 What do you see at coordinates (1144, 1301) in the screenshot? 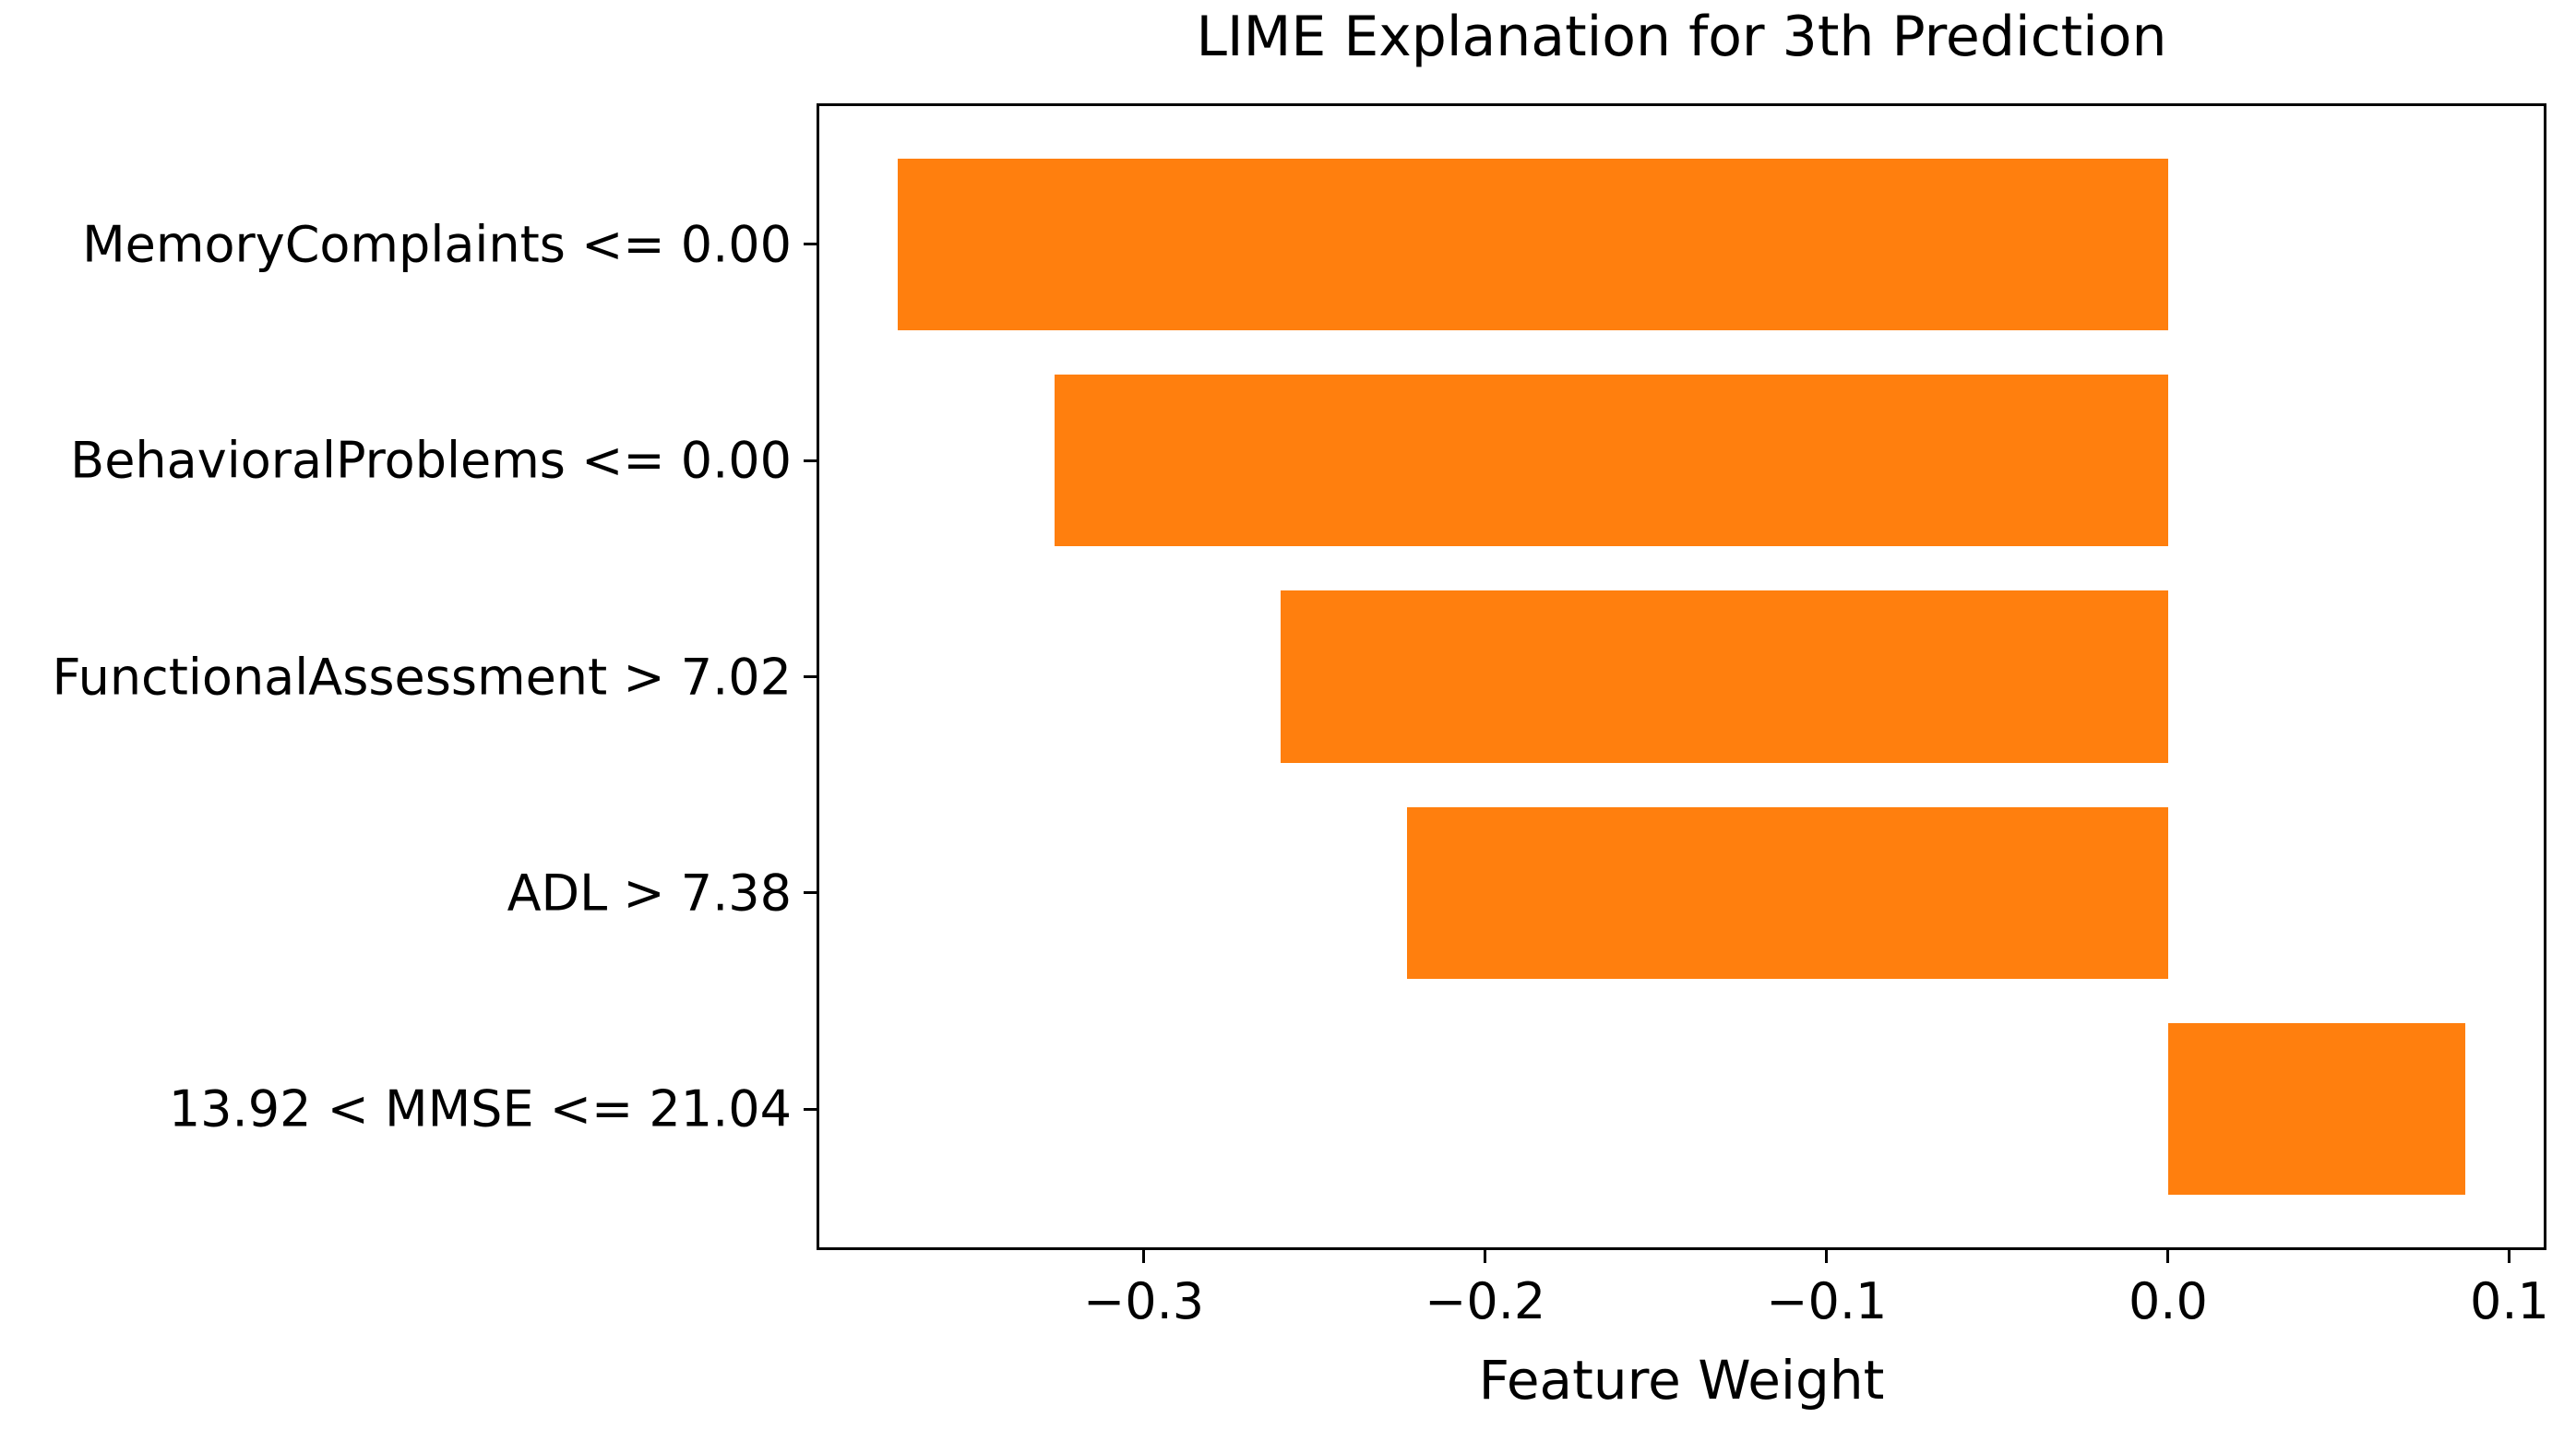
I see `x-tick-label-0: −0.3` at bounding box center [1144, 1301].